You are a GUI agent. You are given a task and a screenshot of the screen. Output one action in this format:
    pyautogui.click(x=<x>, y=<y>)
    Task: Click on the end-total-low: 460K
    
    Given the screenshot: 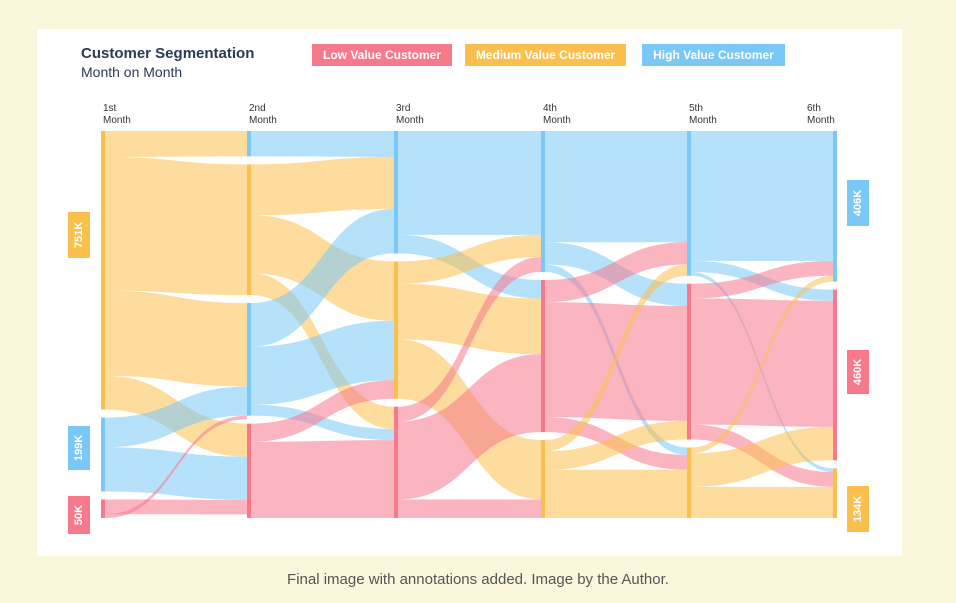 What is the action you would take?
    pyautogui.click(x=858, y=372)
    